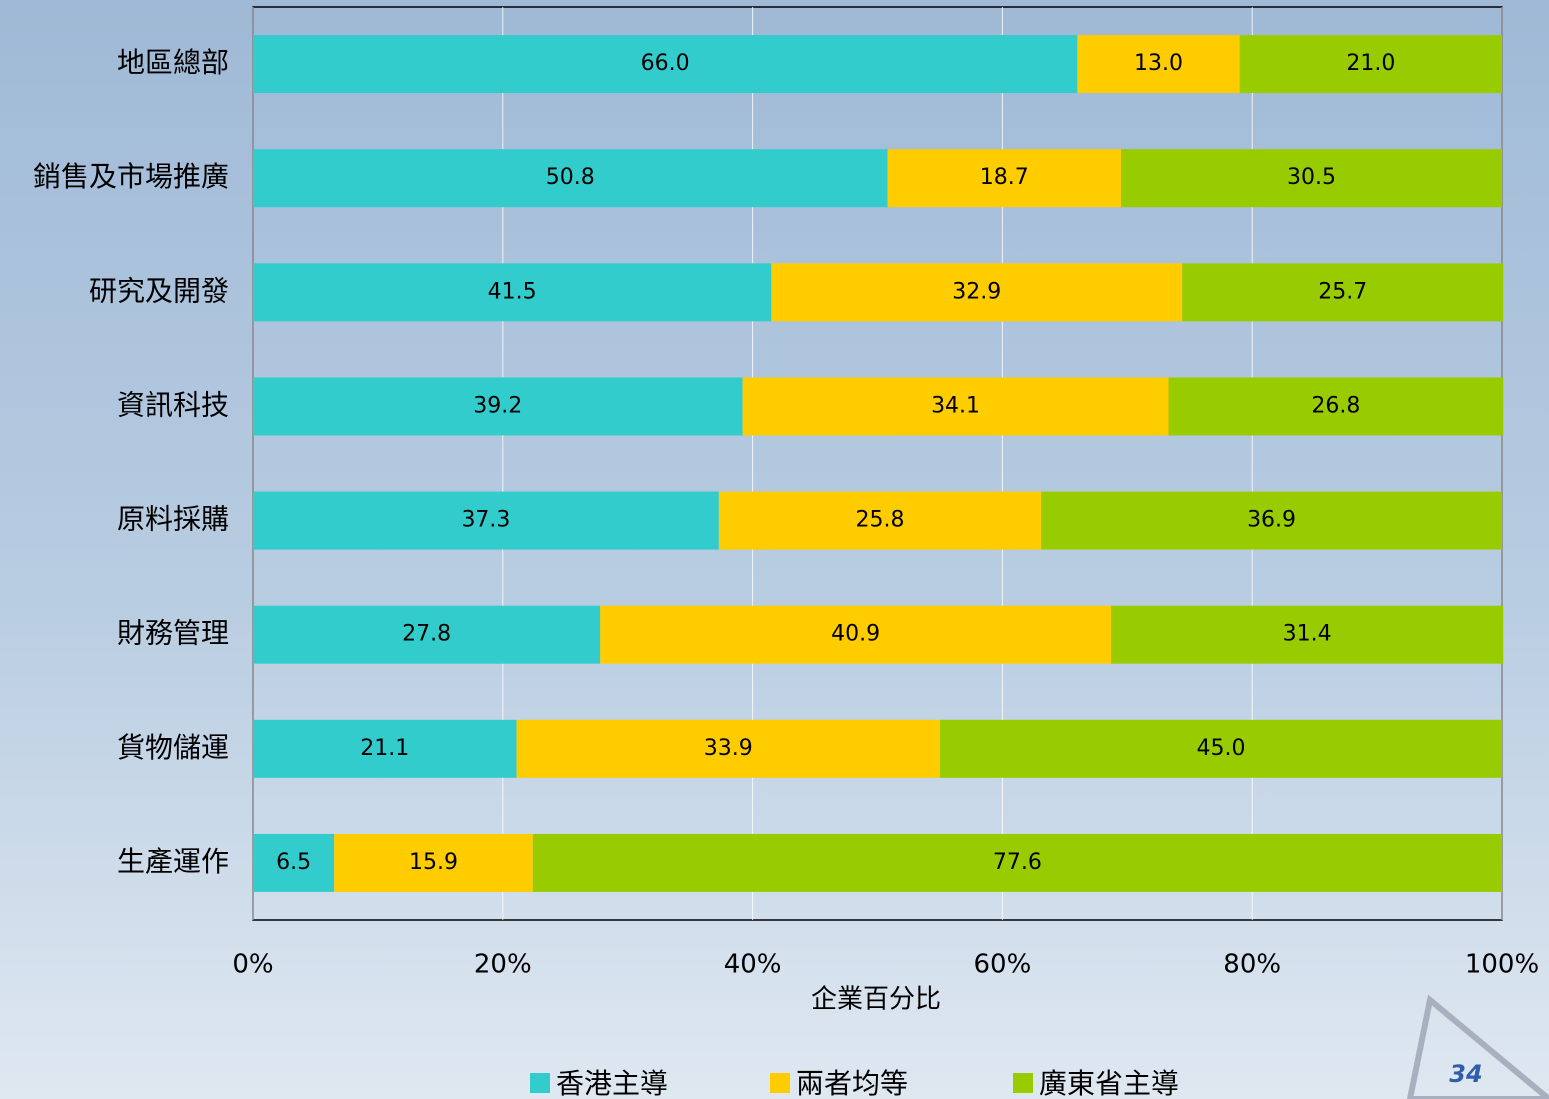 This screenshot has height=1099, width=1549. I want to click on x-tick-label: 60%, so click(1003, 965).